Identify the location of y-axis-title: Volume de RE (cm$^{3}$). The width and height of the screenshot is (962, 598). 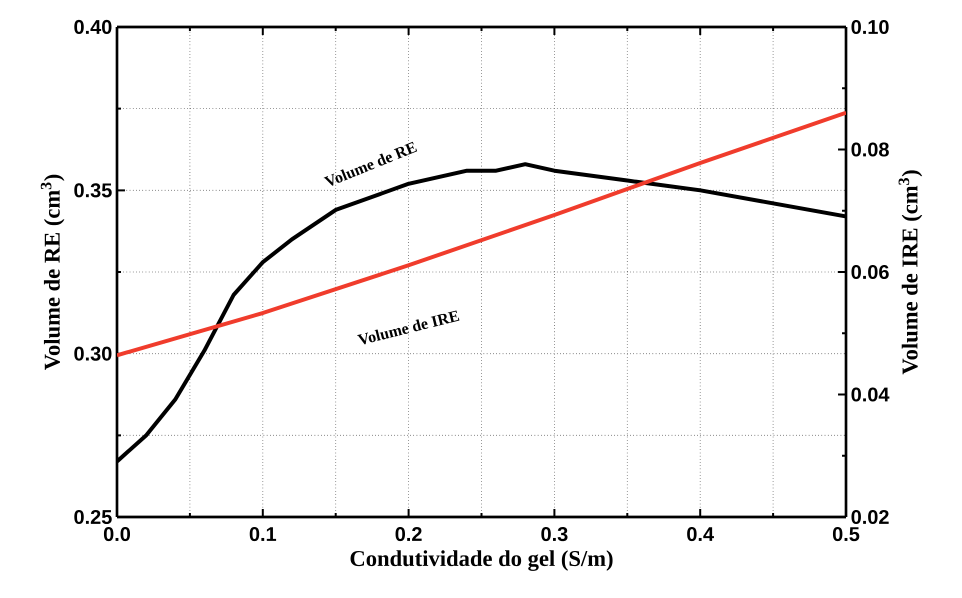
(52, 272).